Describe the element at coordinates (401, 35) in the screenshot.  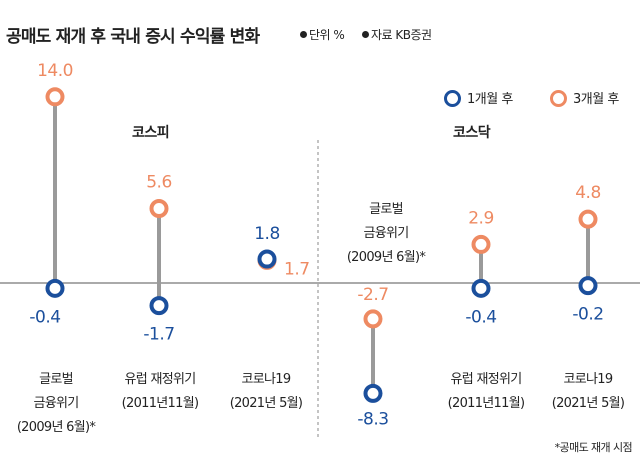
I see `source-label: 자료 KB증권` at that location.